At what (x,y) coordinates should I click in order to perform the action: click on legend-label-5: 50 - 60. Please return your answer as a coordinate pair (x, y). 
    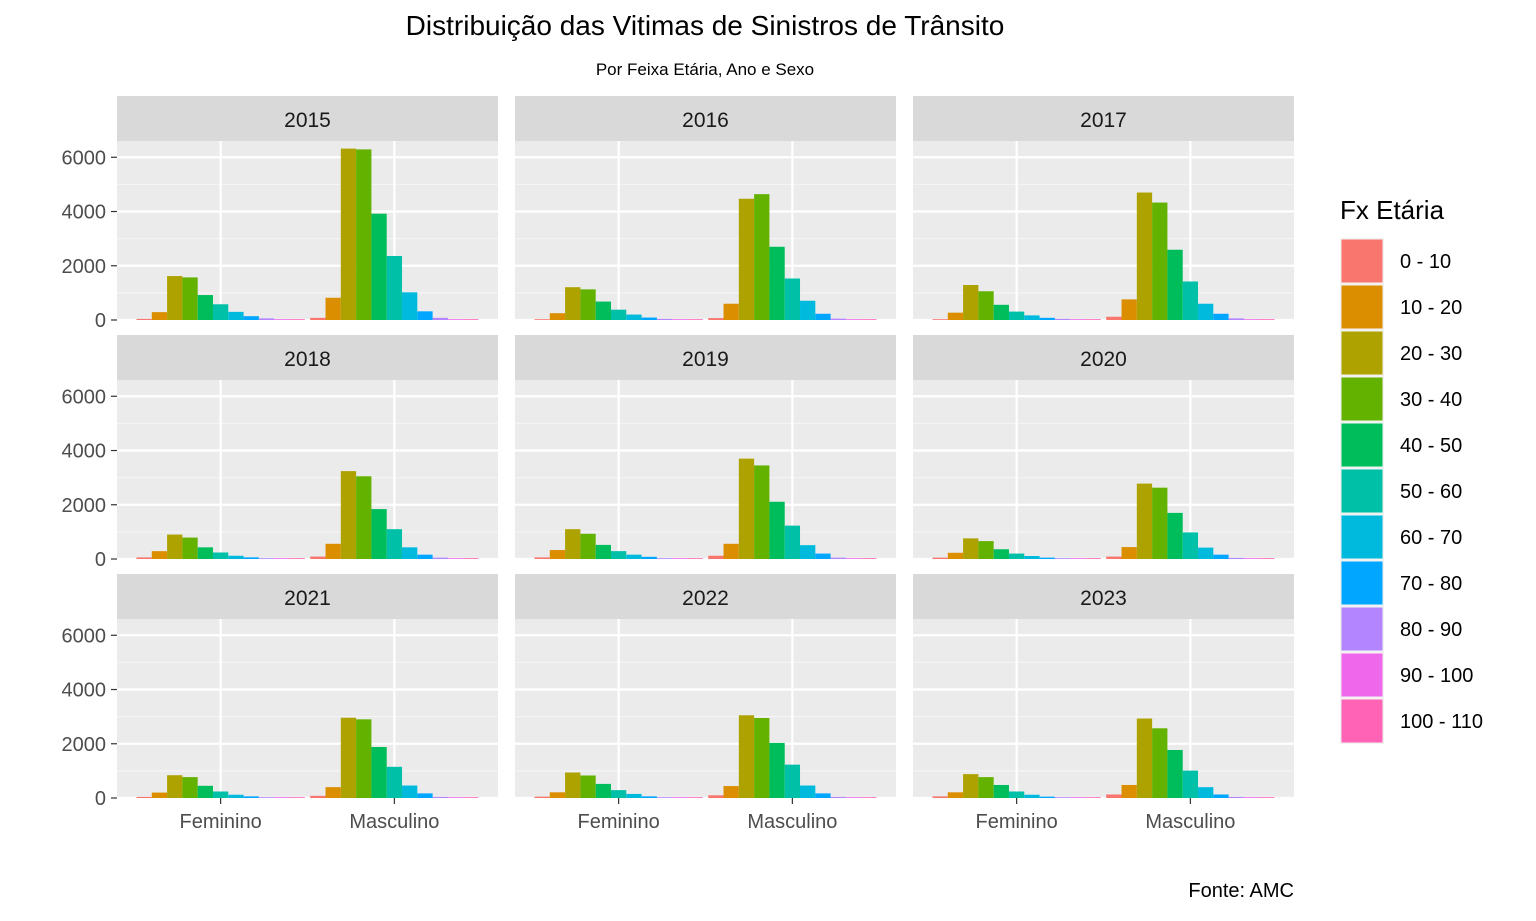
    Looking at the image, I should click on (1431, 492).